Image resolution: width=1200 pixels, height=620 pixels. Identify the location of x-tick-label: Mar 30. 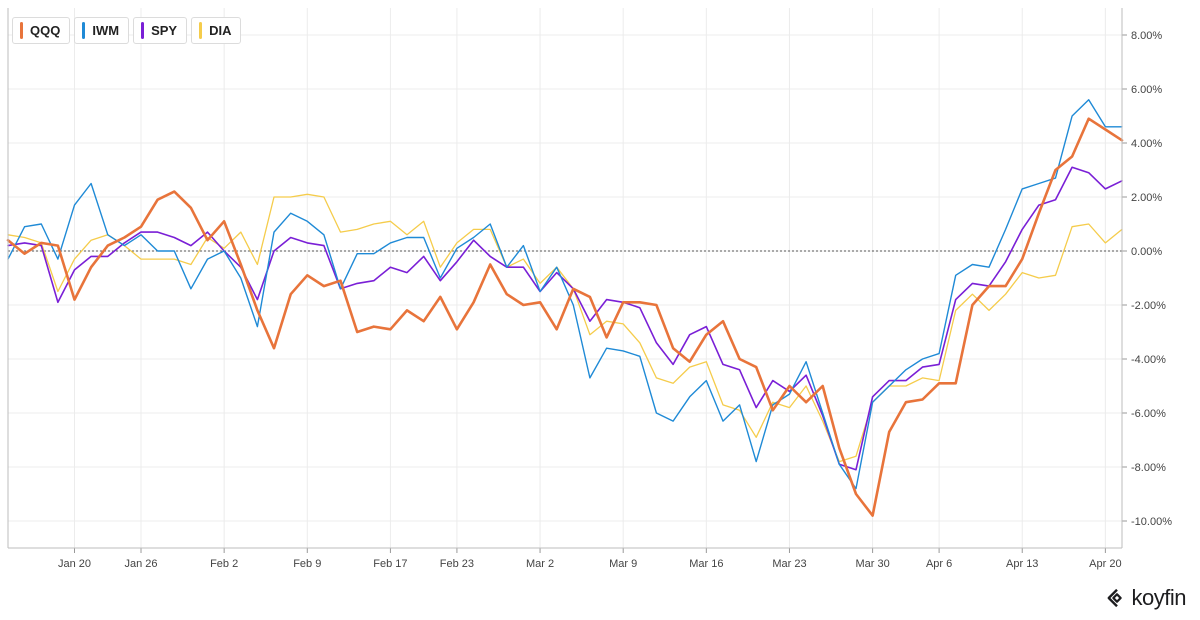
(872, 564).